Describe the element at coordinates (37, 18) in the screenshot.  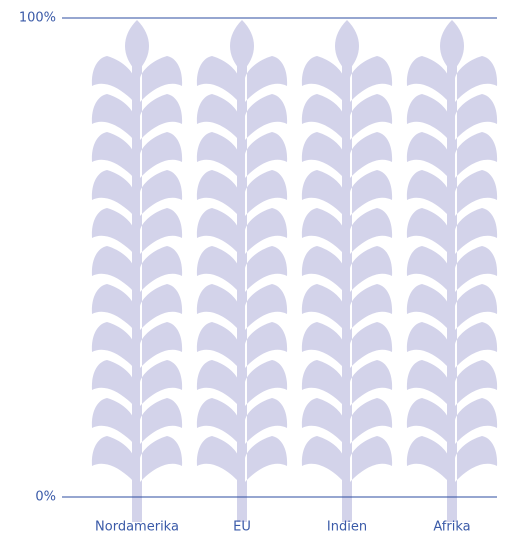
I see `y-tick-label: 100%` at that location.